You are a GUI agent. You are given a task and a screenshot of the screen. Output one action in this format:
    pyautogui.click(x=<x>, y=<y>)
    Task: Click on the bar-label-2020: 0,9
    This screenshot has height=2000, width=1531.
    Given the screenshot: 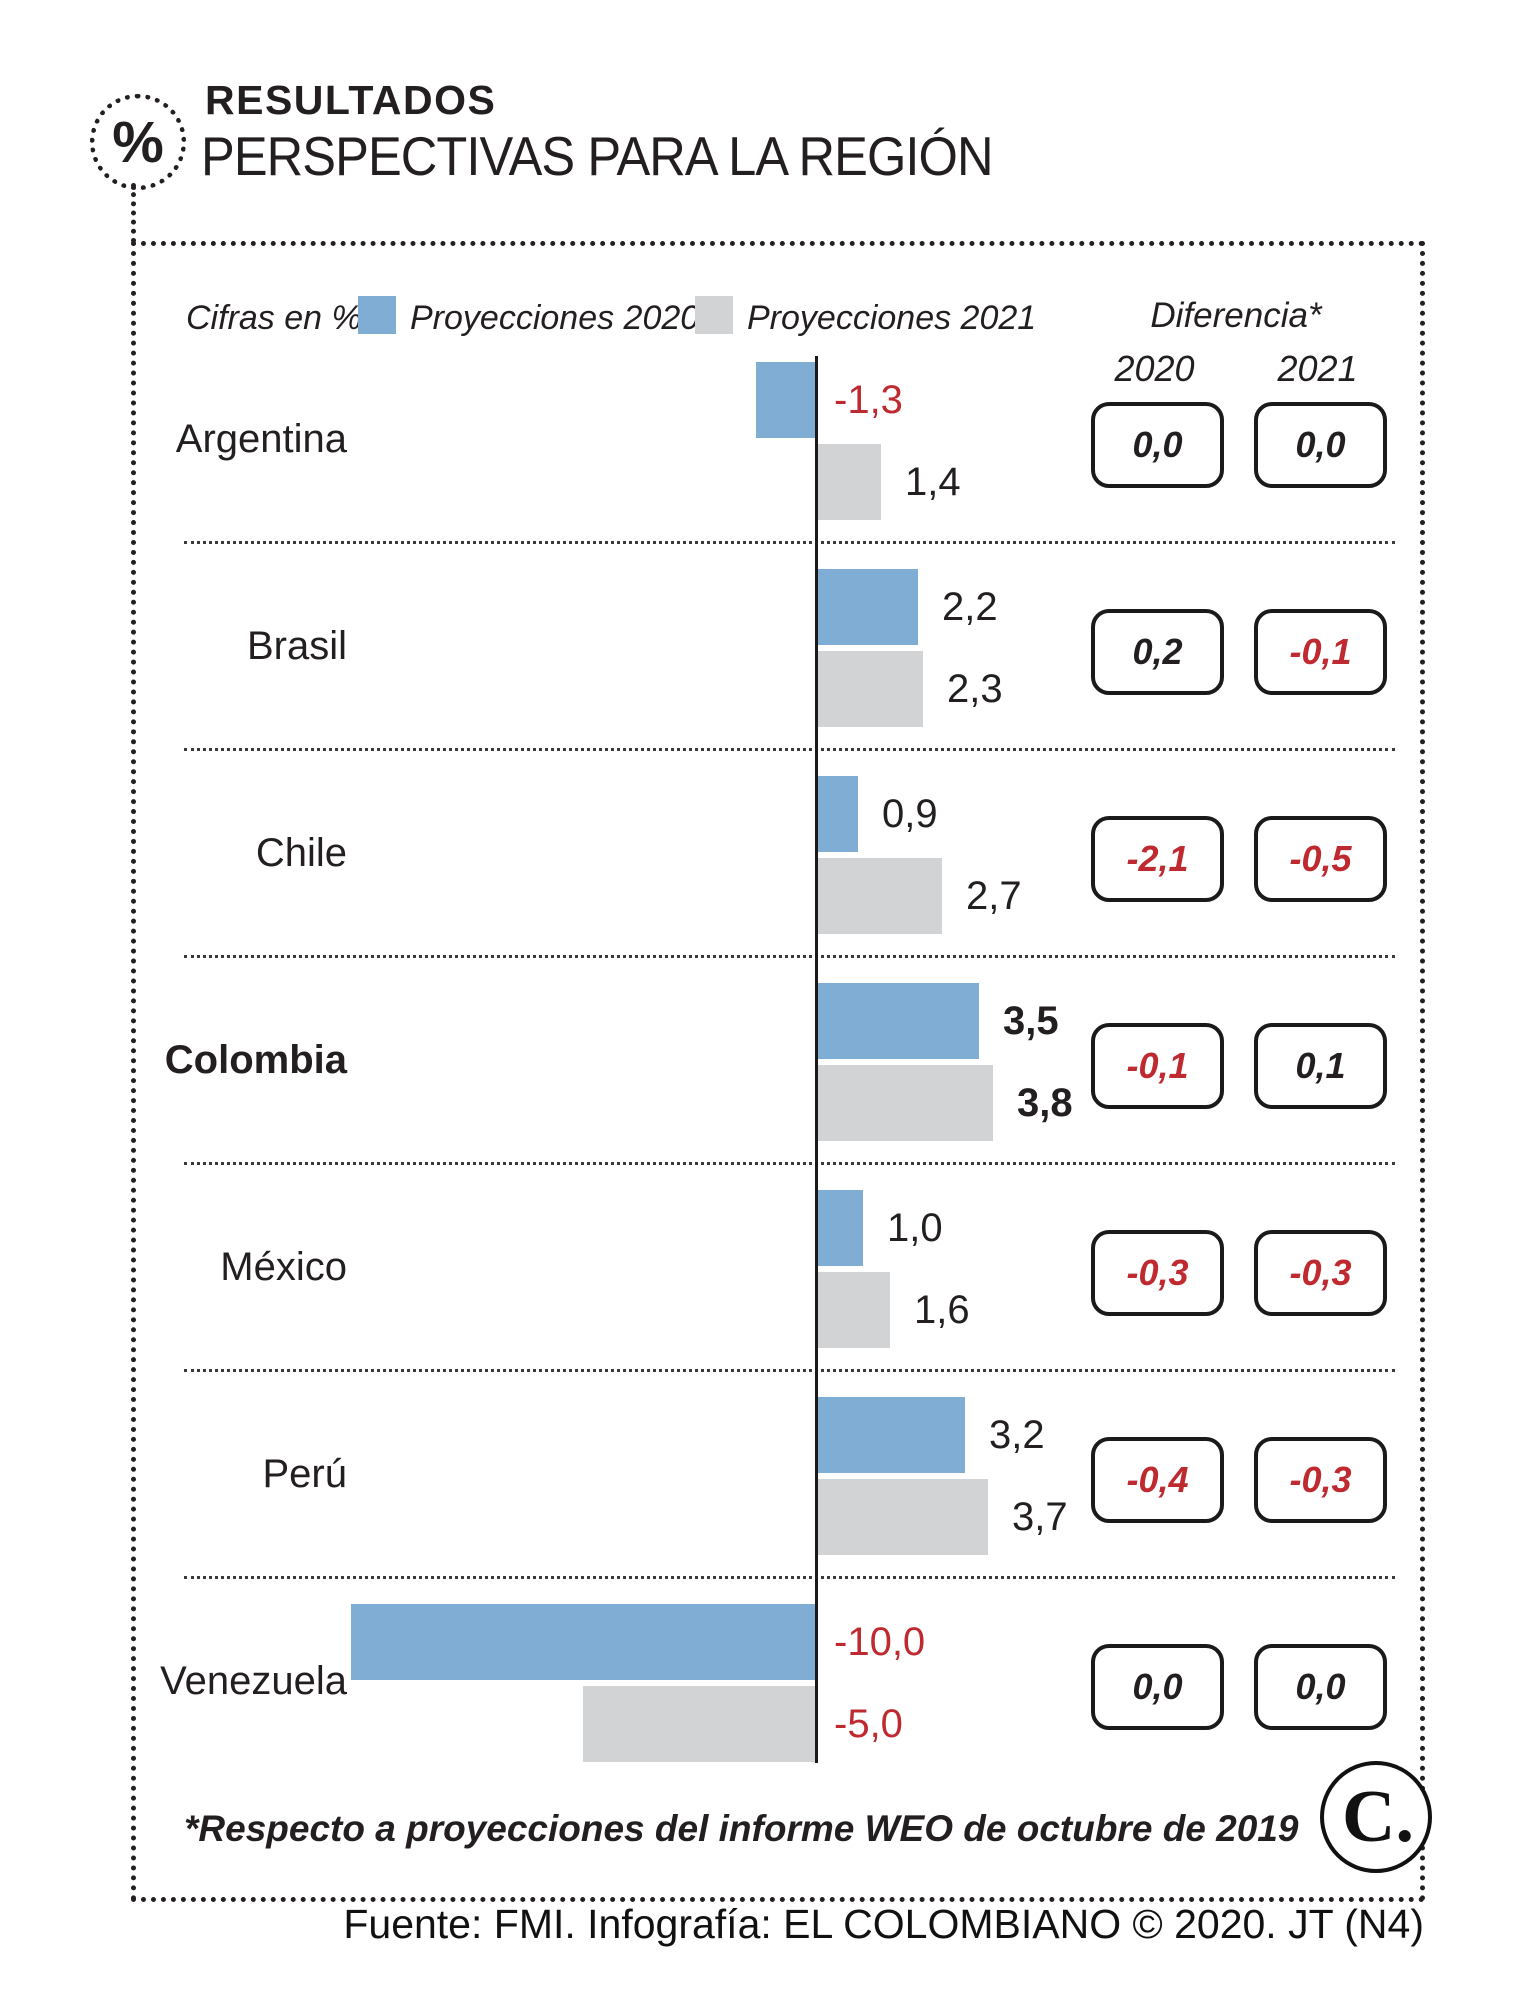 What is the action you would take?
    pyautogui.click(x=910, y=814)
    